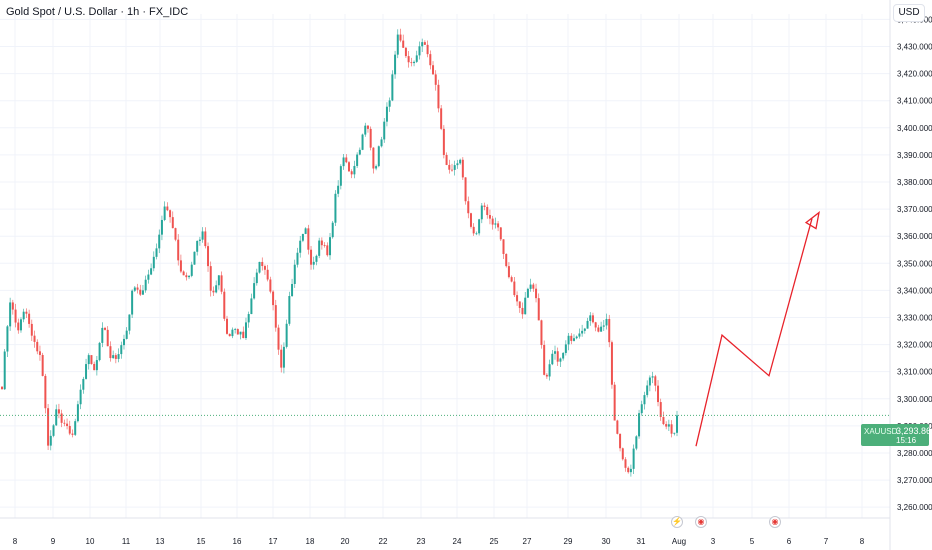 The width and height of the screenshot is (932, 550). Describe the element at coordinates (701, 522) in the screenshot. I see `us-flag-event-icon: ◉` at that location.